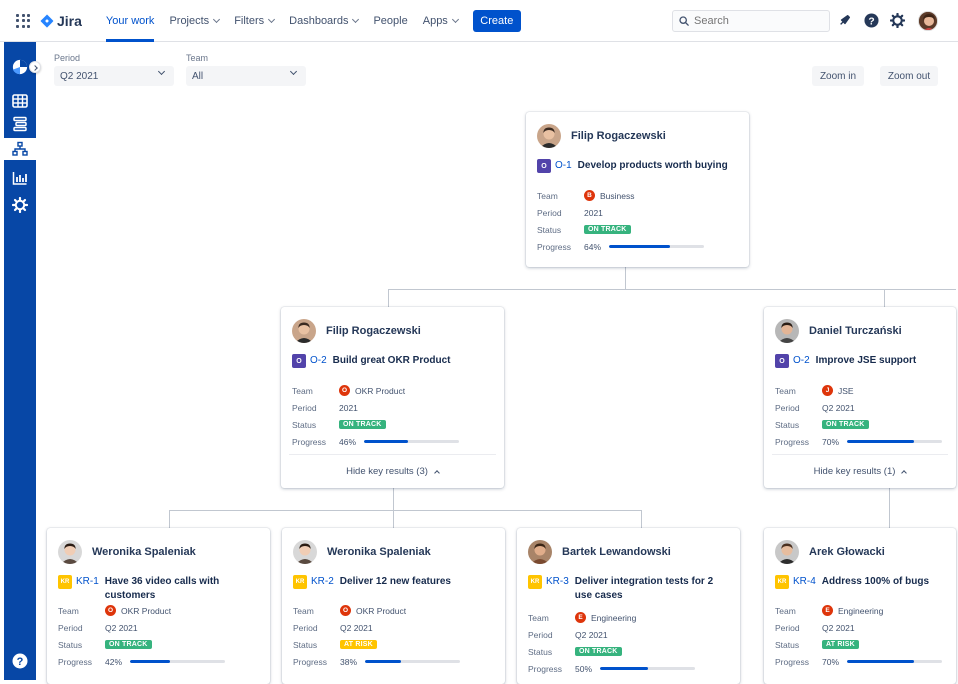 The width and height of the screenshot is (958, 684). What do you see at coordinates (20, 101) in the screenshot?
I see `table-view-icon` at bounding box center [20, 101].